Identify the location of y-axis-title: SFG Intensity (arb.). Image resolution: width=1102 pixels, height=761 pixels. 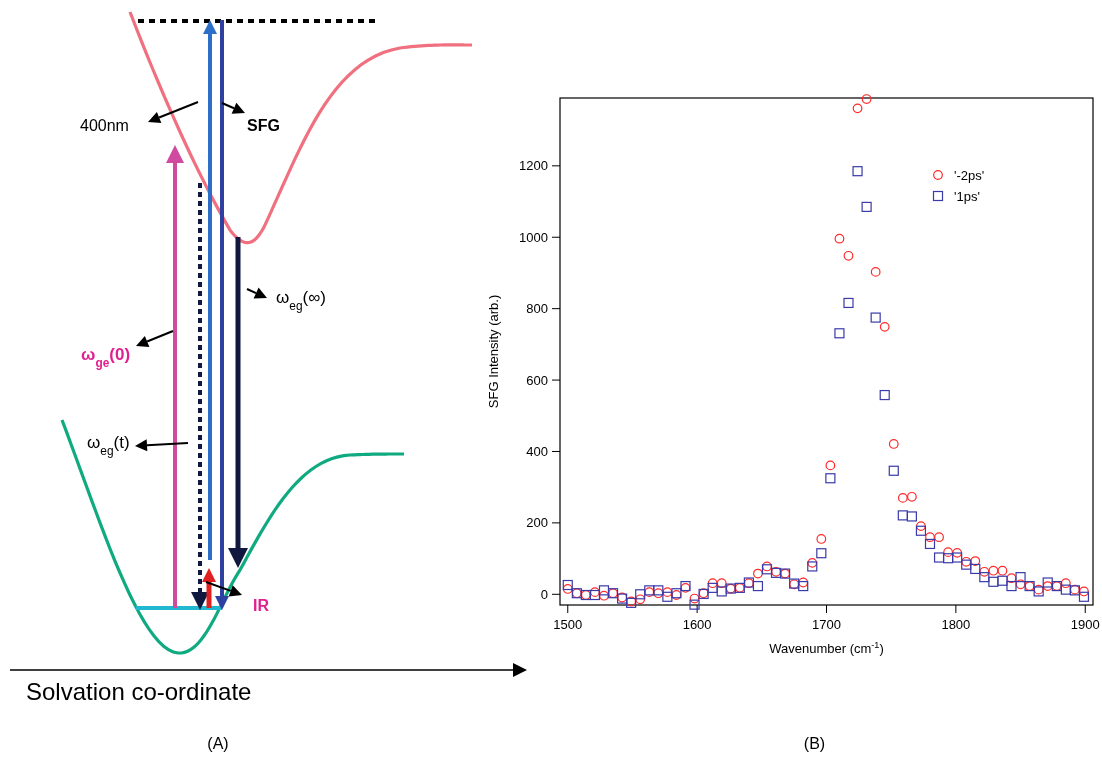
(493, 351).